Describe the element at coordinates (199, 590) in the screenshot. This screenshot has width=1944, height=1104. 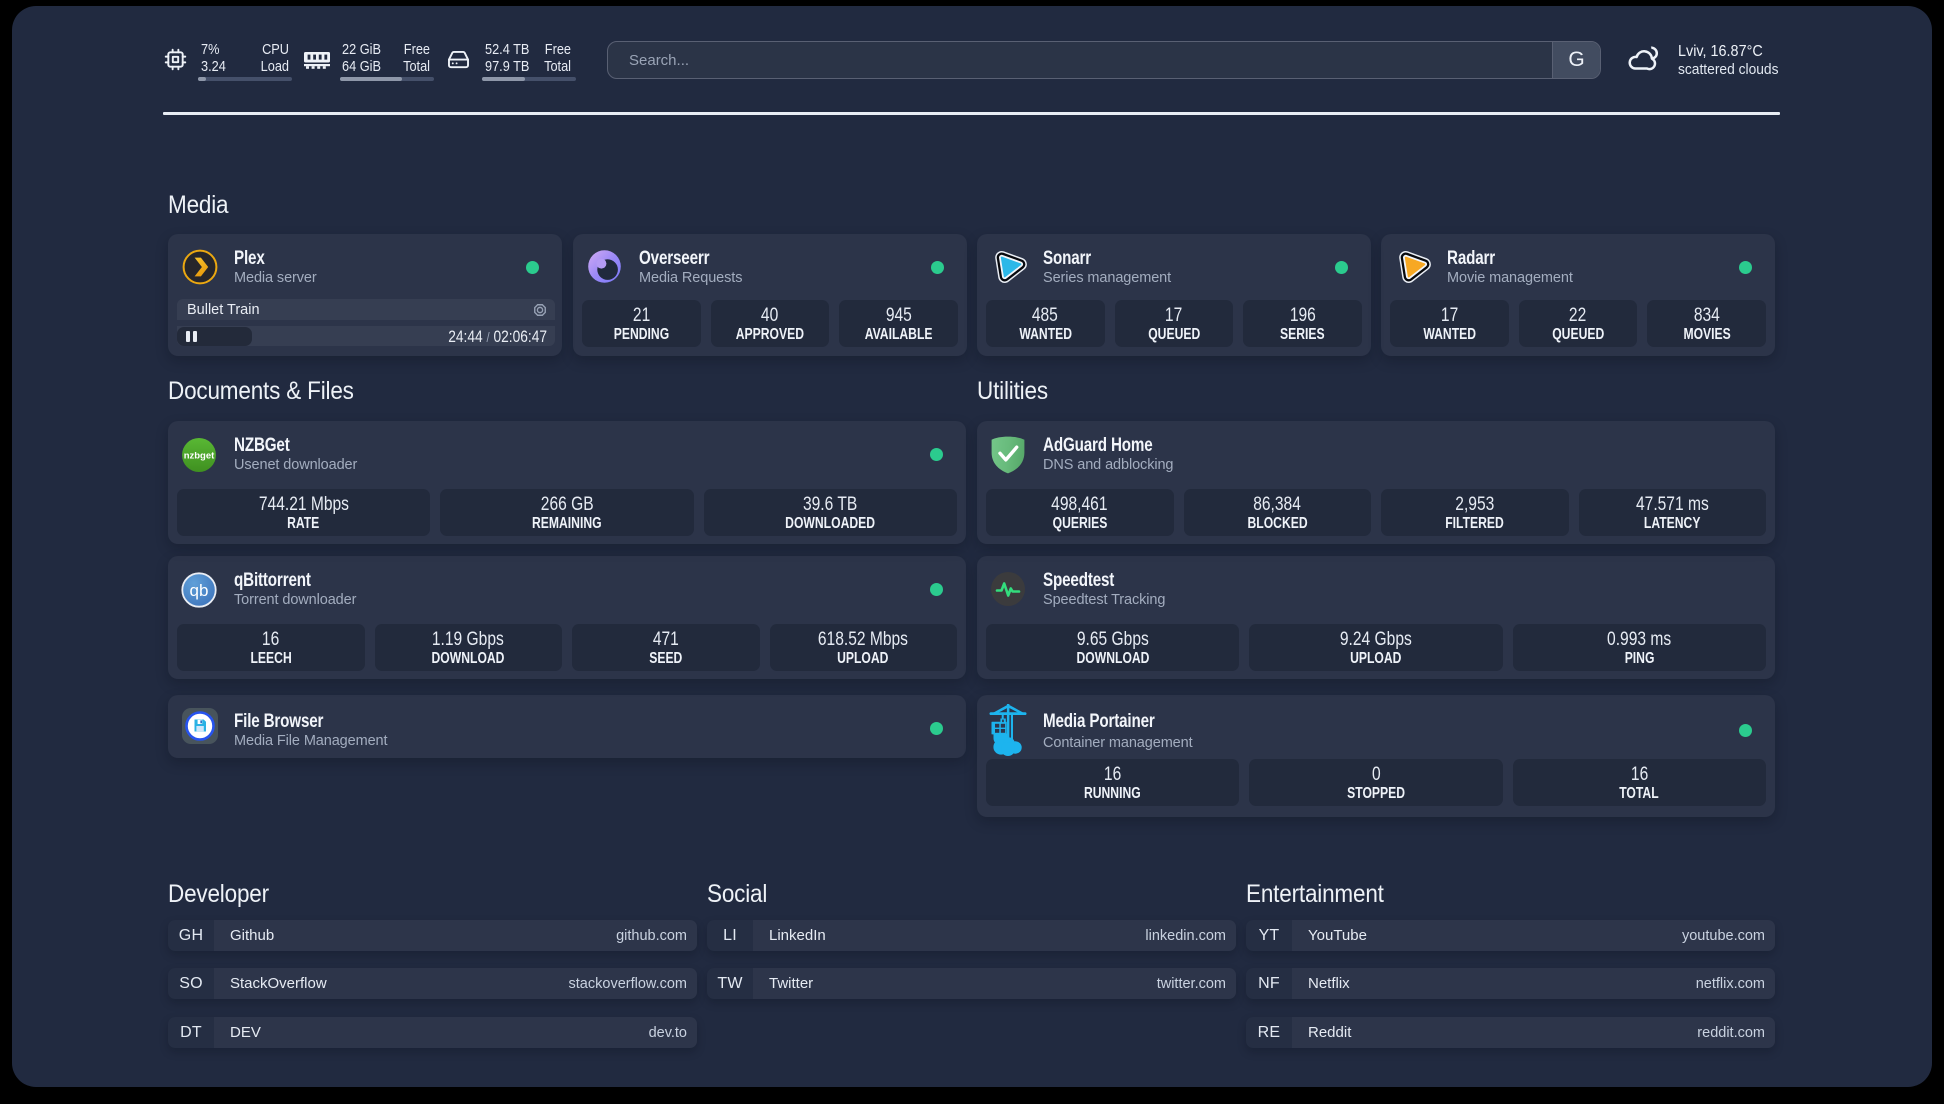
I see `svg-text: qb` at that location.